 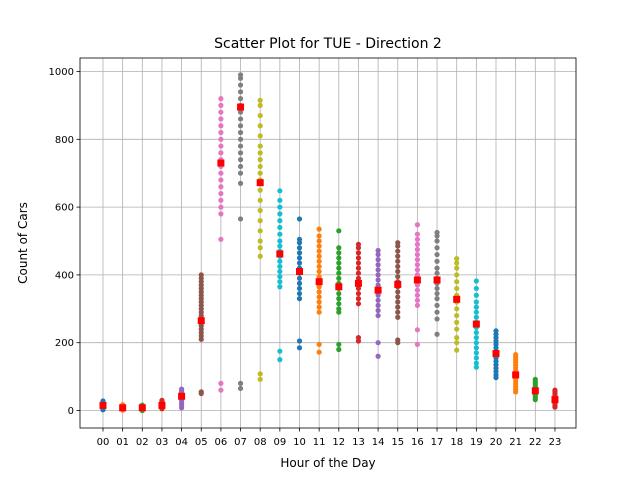 What do you see at coordinates (299, 442) in the screenshot?
I see `x-tick-label: 10` at bounding box center [299, 442].